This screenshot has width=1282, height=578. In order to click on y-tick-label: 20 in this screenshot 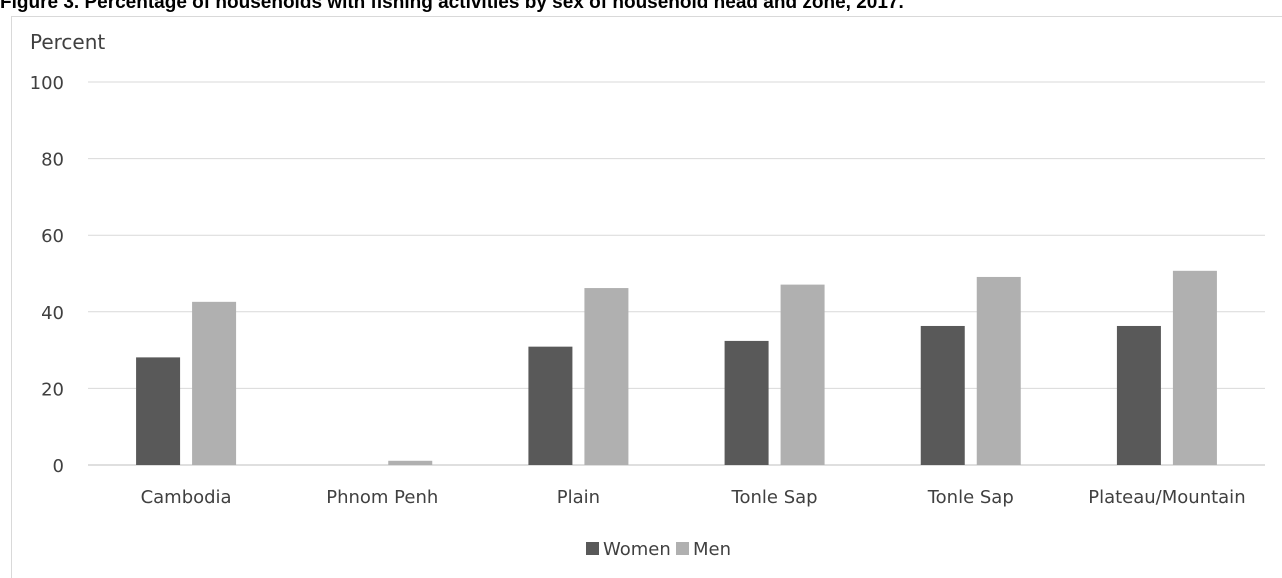, I will do `click(52, 389)`.